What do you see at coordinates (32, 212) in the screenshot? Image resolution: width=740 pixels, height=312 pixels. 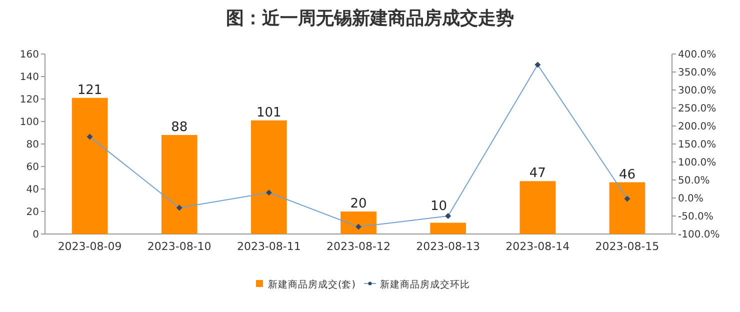 I see `y-tick-label: 20` at bounding box center [32, 212].